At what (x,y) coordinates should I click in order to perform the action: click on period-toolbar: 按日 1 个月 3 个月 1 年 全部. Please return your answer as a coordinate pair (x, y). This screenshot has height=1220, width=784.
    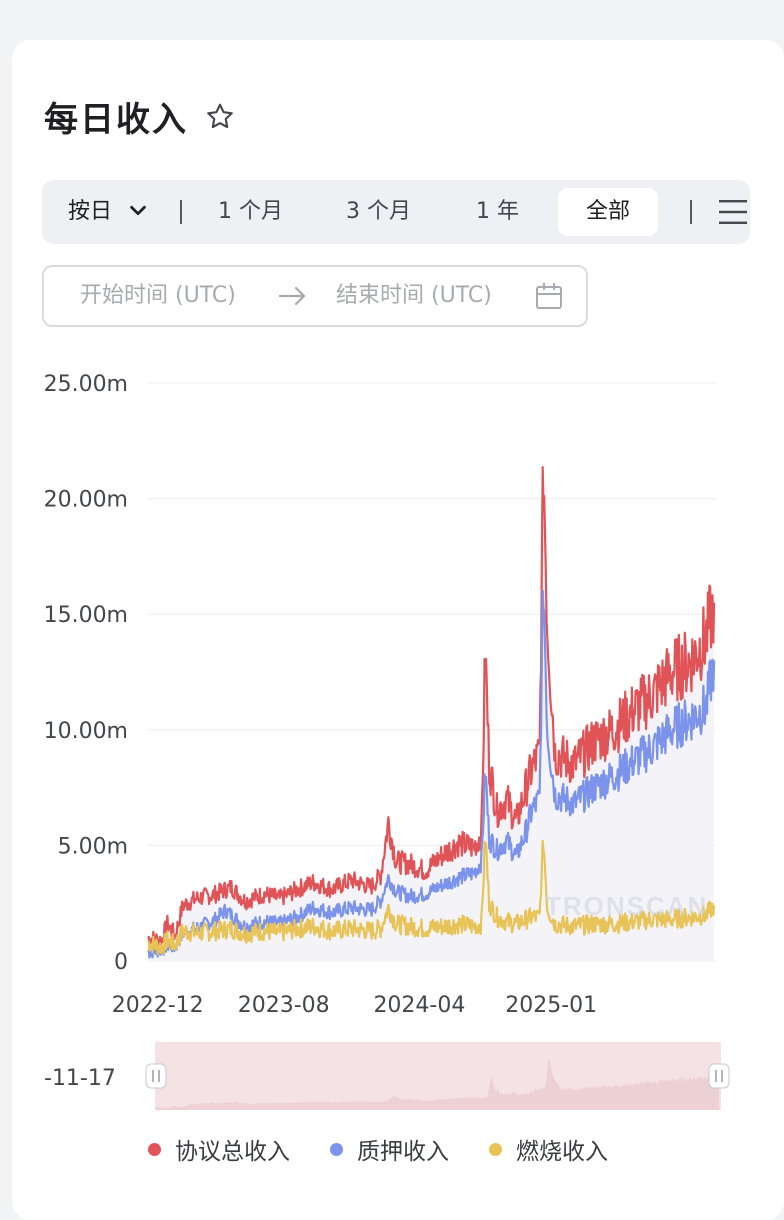
    Looking at the image, I should click on (396, 212).